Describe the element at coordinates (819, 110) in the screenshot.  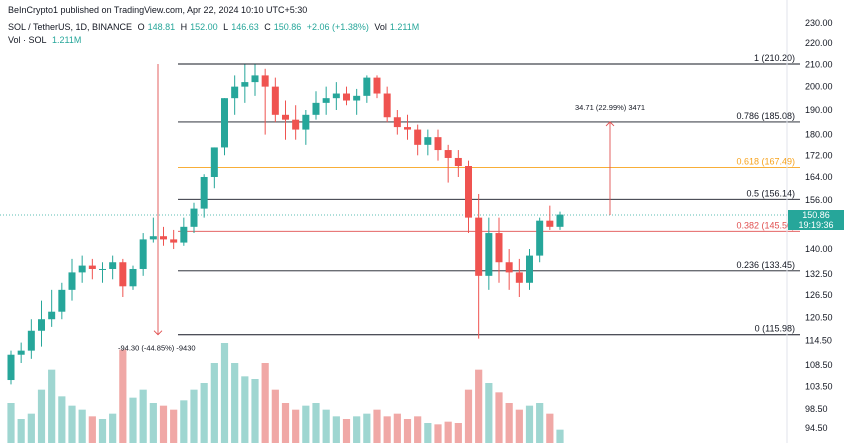
I see `price-axis-tick-label: 190.00` at that location.